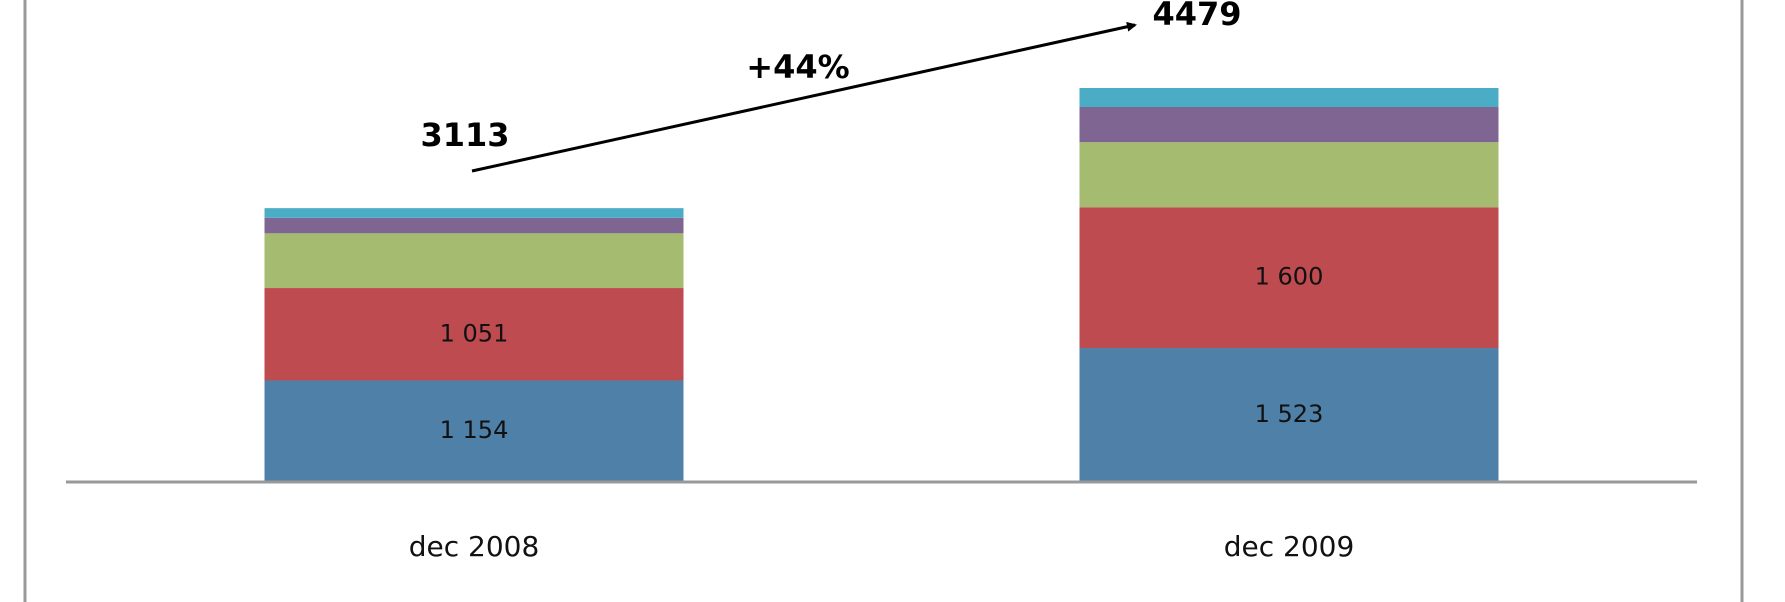 The image size is (1785, 602). I want to click on total-label: 3113, so click(464, 135).